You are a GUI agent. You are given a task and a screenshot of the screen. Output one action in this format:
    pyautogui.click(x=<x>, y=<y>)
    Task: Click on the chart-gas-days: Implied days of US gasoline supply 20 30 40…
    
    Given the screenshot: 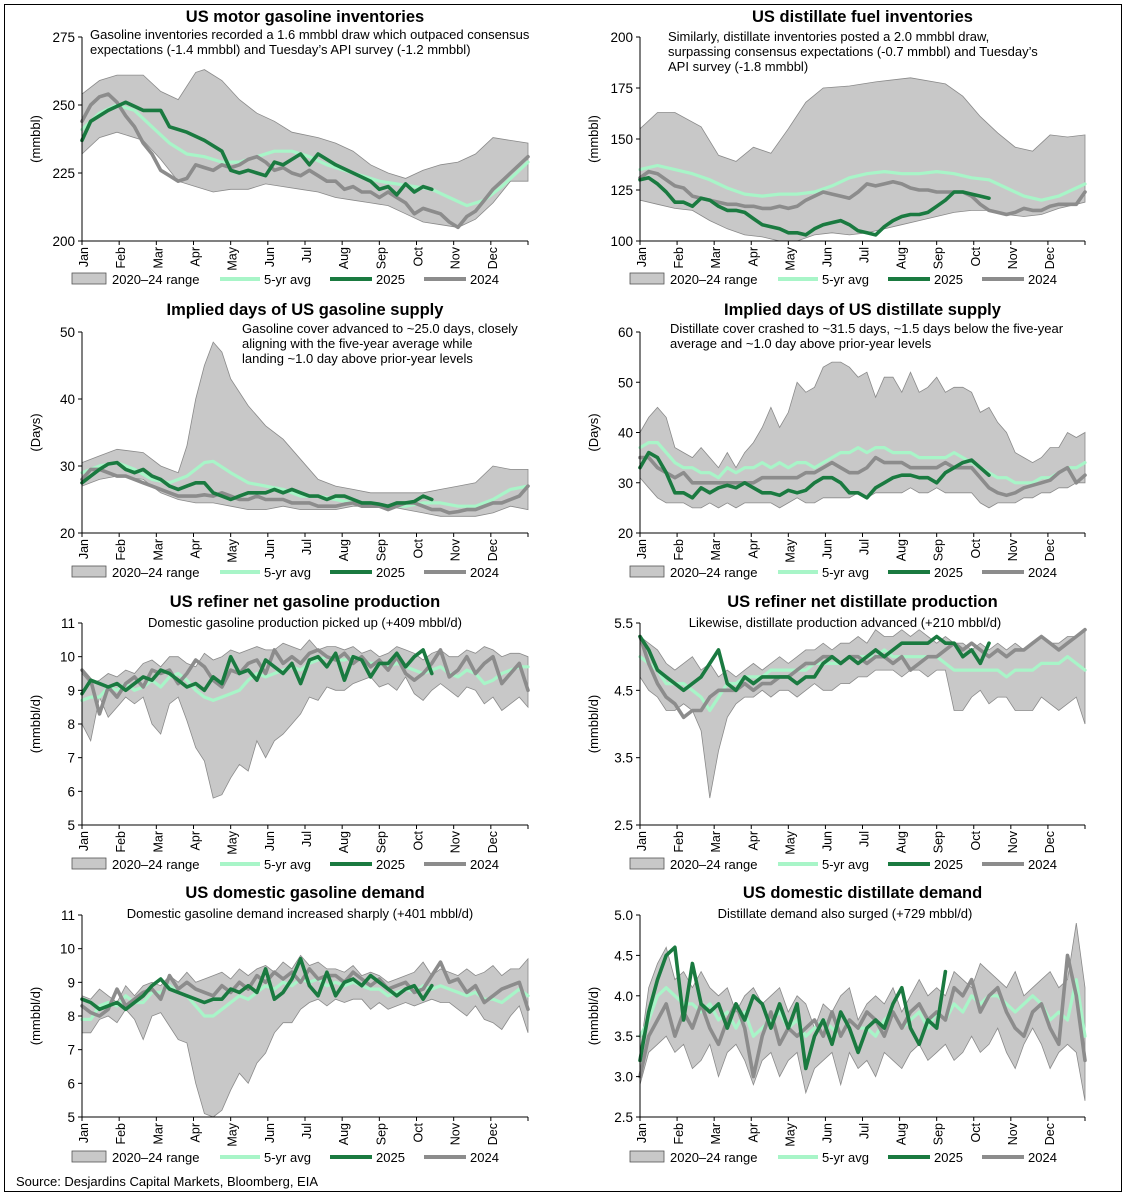 What is the action you would take?
    pyautogui.click(x=279, y=440)
    